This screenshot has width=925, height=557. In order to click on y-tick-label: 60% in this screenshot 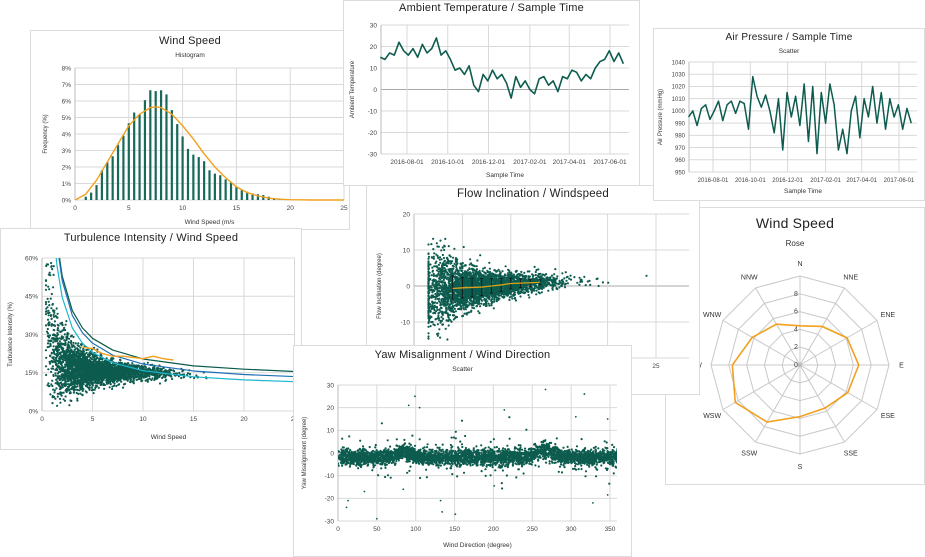, I will do `click(31, 258)`.